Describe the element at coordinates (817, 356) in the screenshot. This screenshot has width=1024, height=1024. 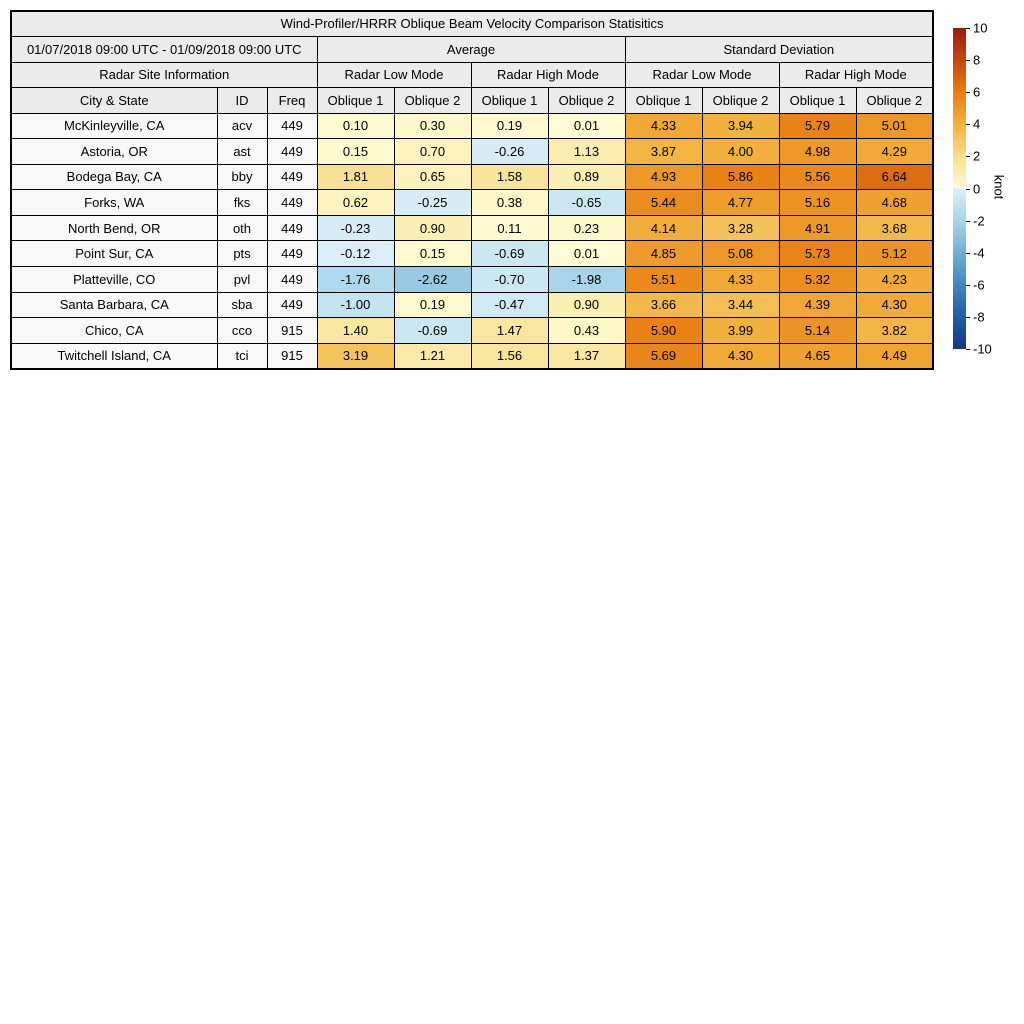
I see `value-cell: 4.65` at that location.